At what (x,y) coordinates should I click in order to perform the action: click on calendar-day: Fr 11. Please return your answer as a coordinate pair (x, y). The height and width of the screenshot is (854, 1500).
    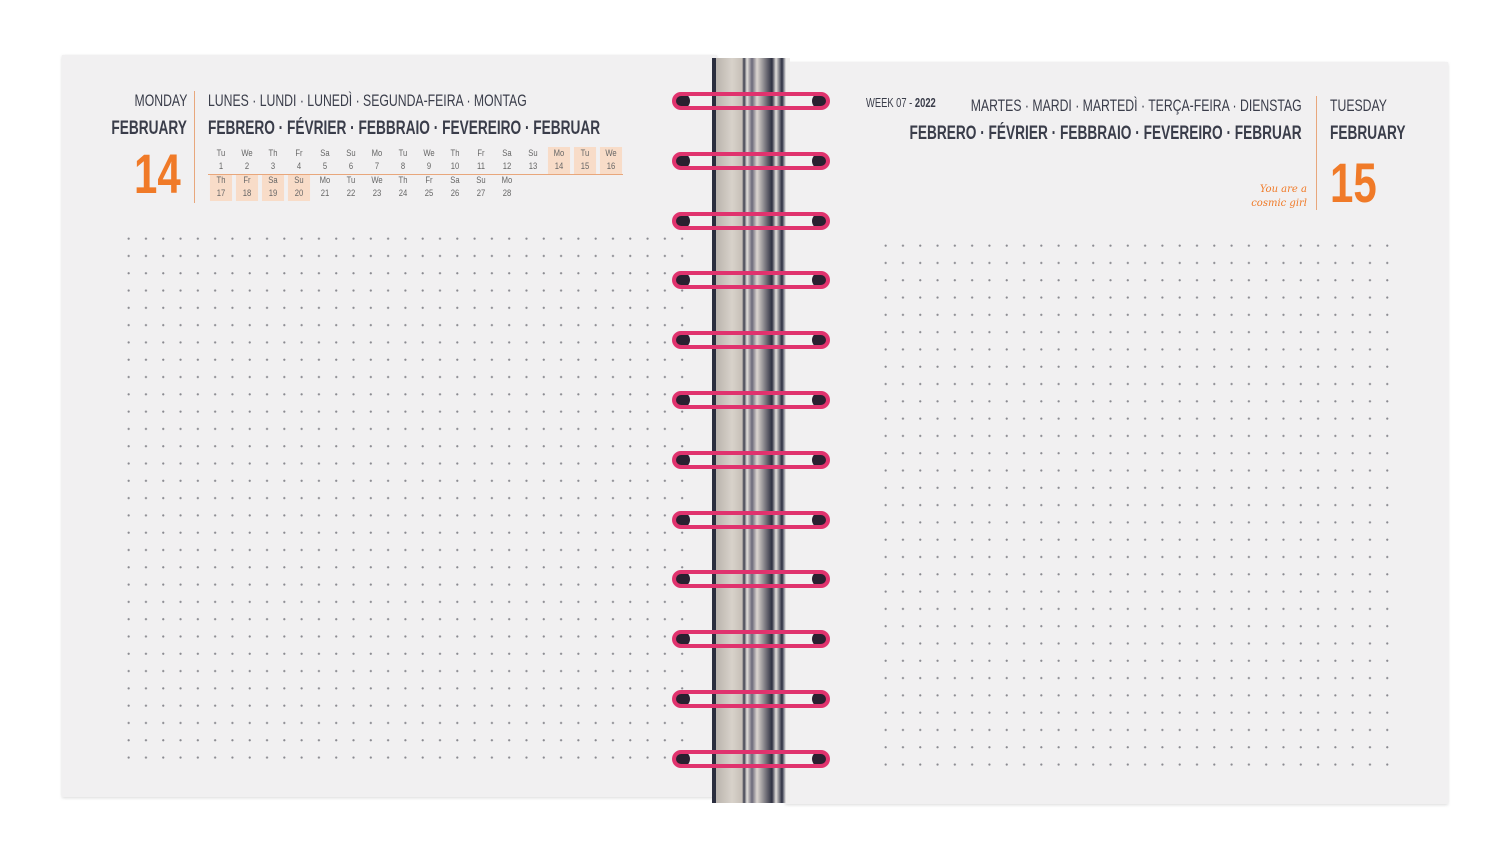
    Looking at the image, I should click on (481, 160).